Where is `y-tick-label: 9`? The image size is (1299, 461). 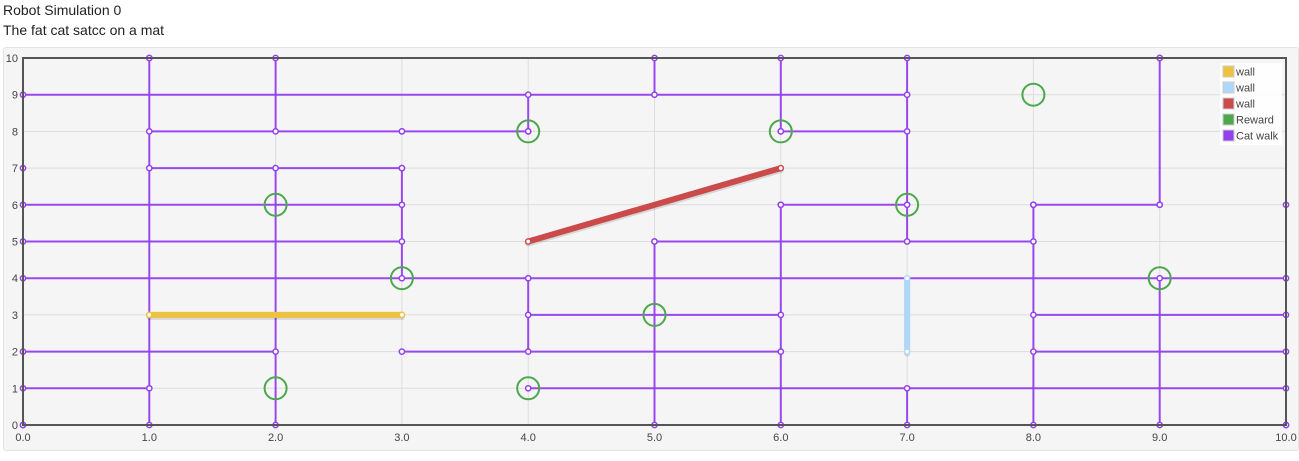 y-tick-label: 9 is located at coordinates (15, 96).